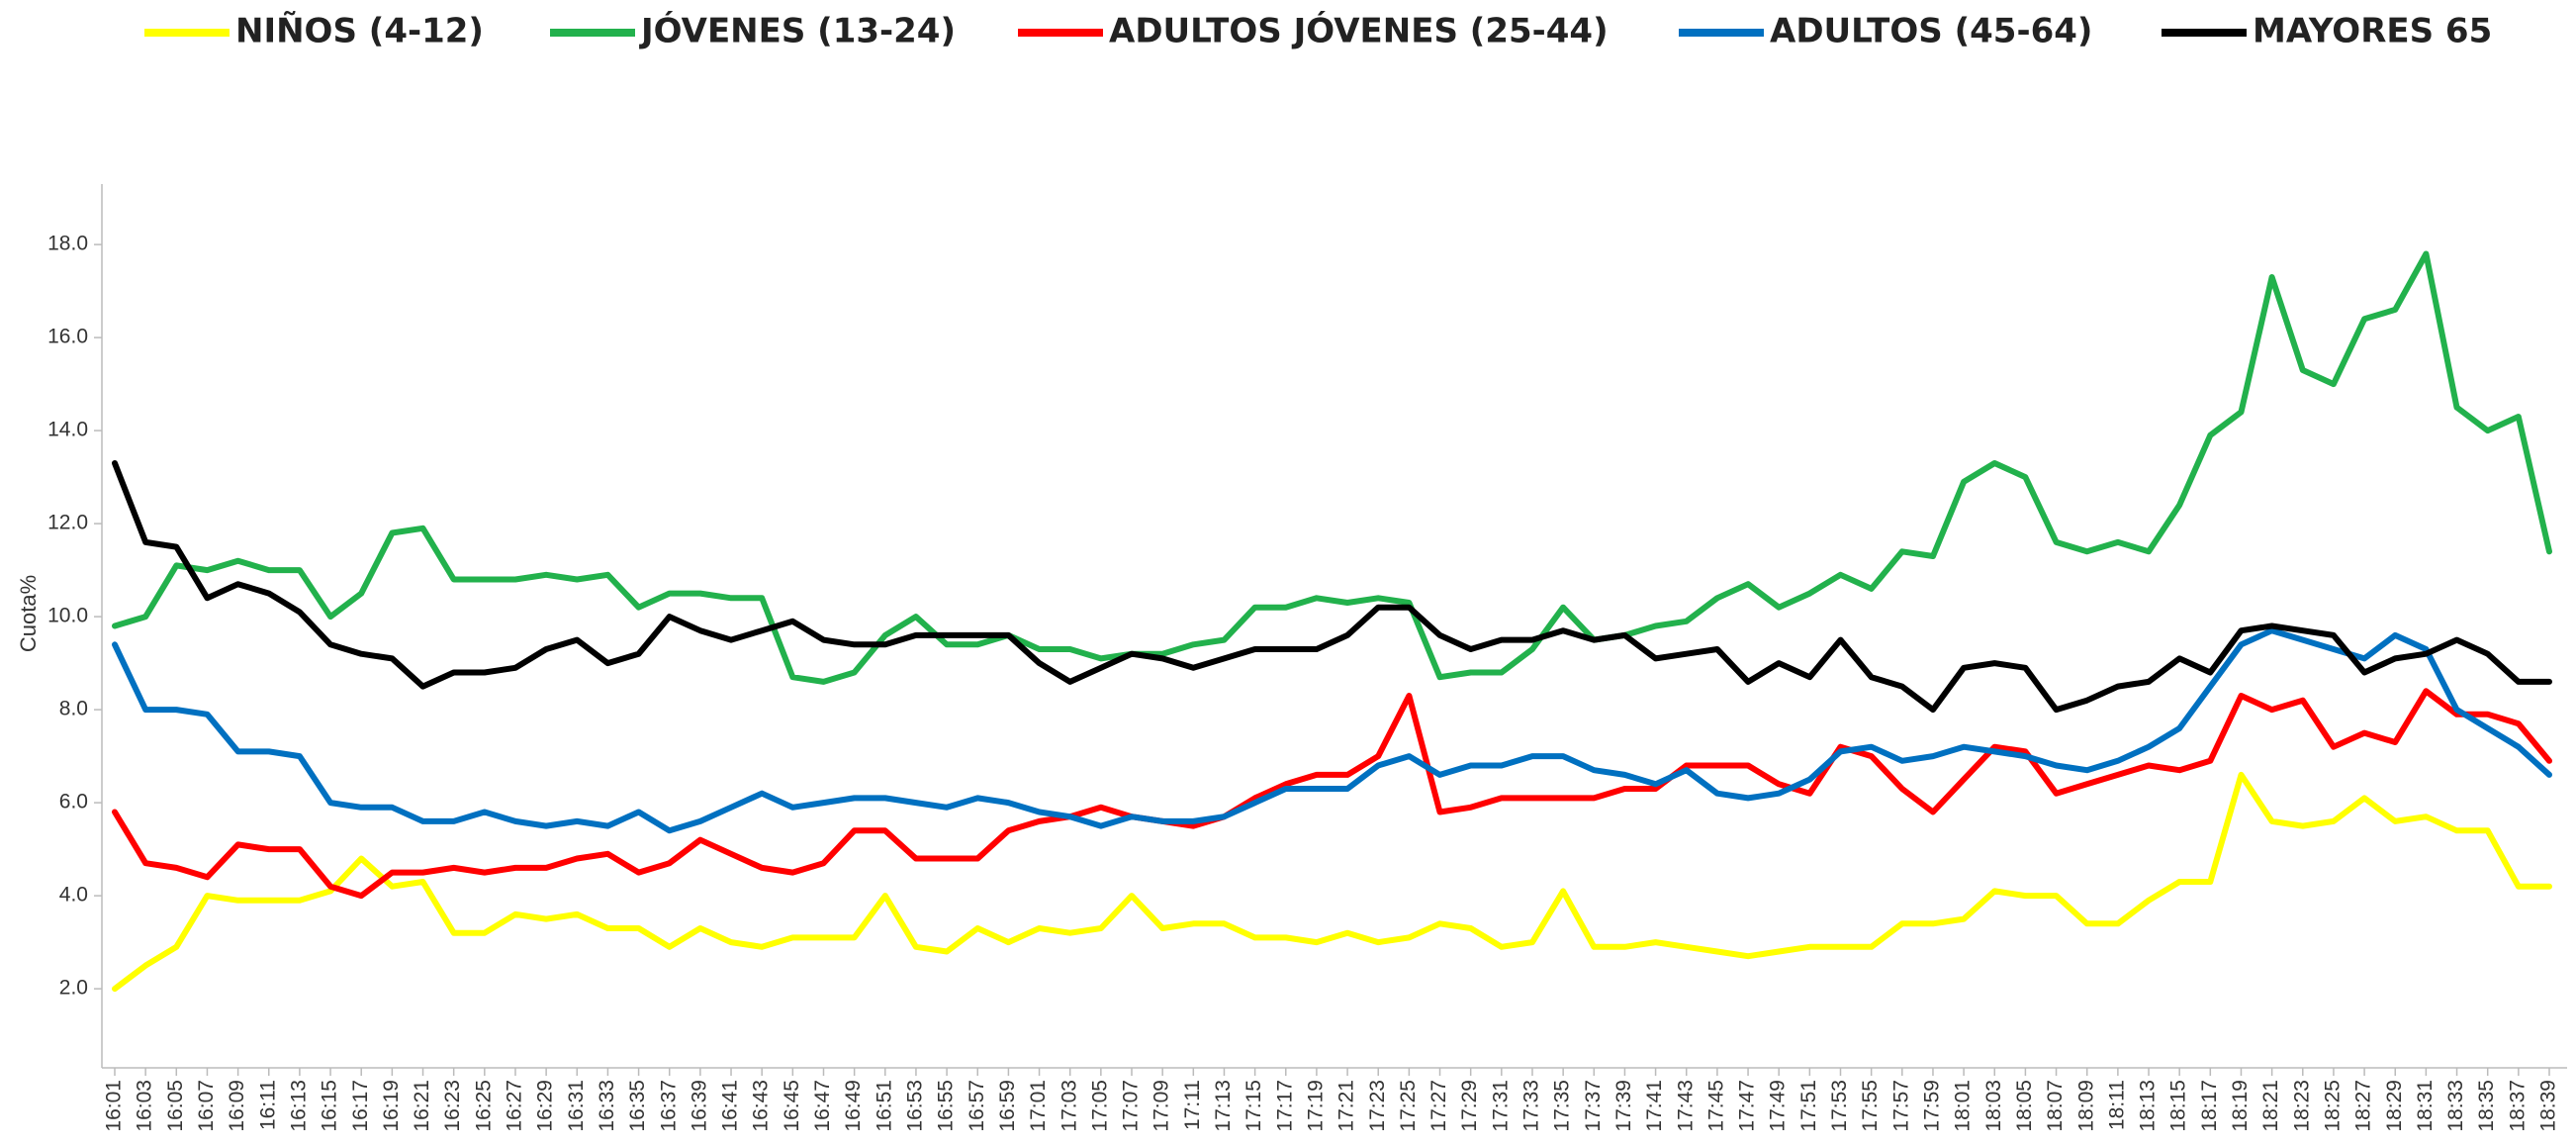 This screenshot has width=2576, height=1148. Describe the element at coordinates (2241, 1106) in the screenshot. I see `x-tick-label: 18:19` at that location.